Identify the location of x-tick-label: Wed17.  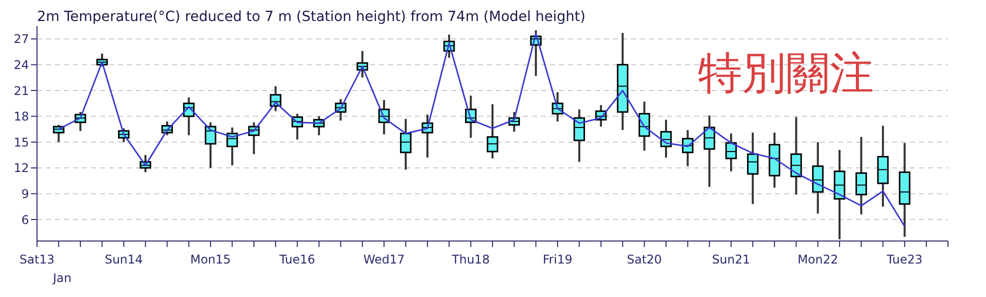
(384, 259).